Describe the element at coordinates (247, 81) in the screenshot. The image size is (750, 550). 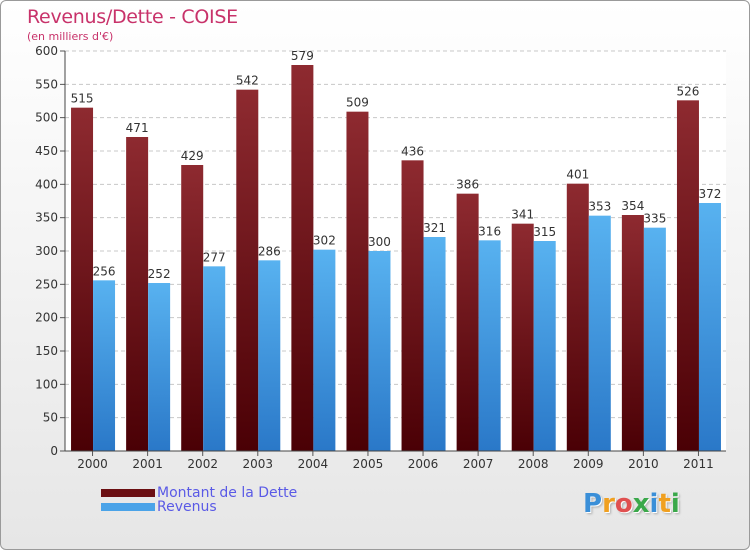
I see `data-label-dette: 542` at that location.